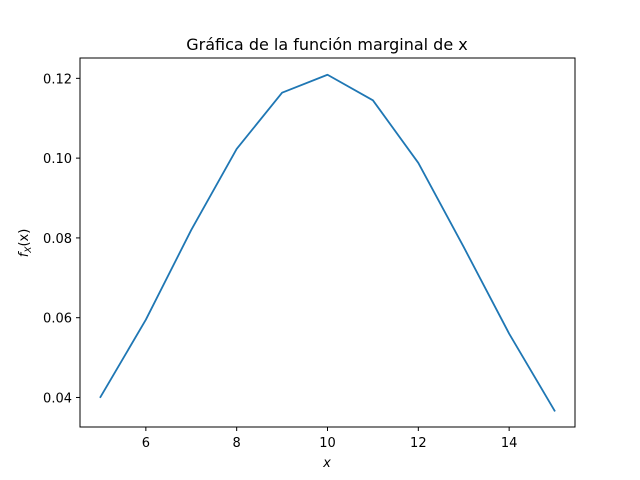 This screenshot has width=640, height=480. Describe the element at coordinates (29, 250) in the screenshot. I see `y-axis-label-sub: X` at that location.